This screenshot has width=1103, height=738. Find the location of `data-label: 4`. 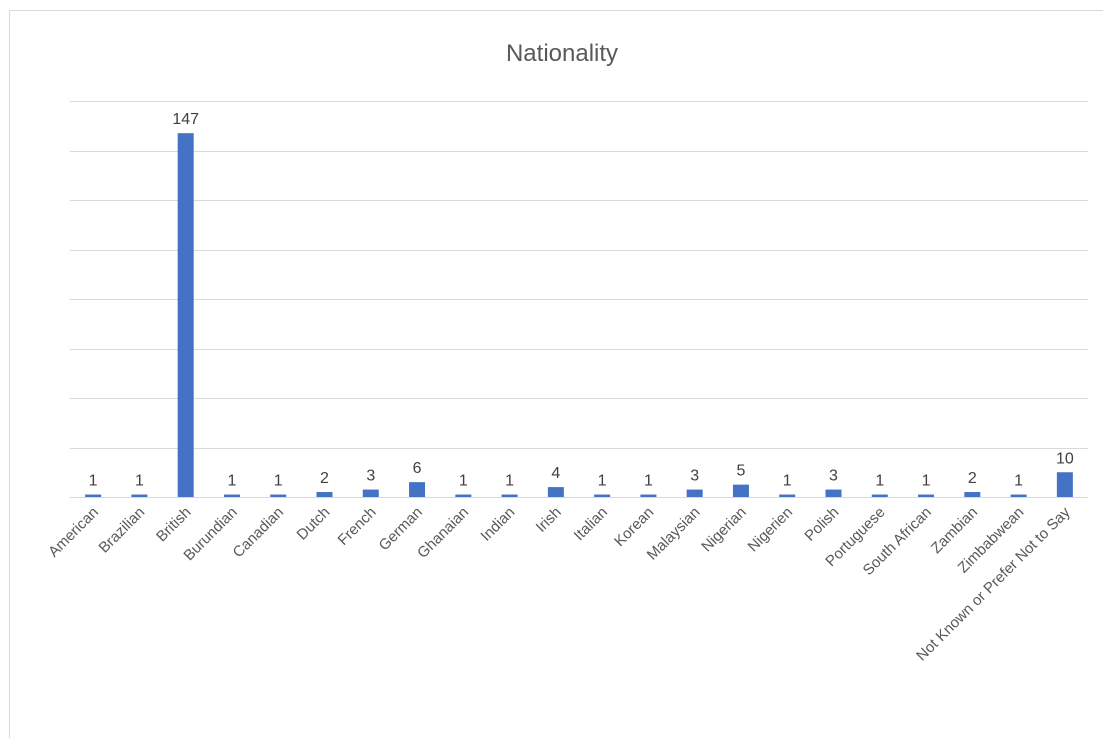

data-label: 4 is located at coordinates (555, 473).